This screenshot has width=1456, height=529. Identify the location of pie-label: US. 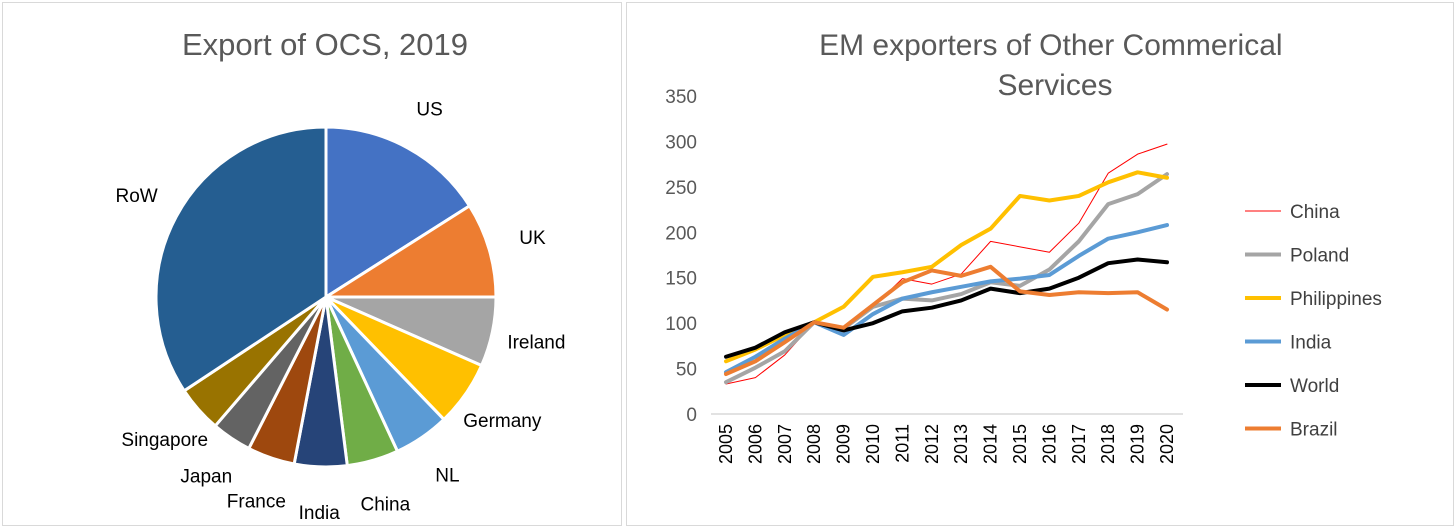
(429, 110).